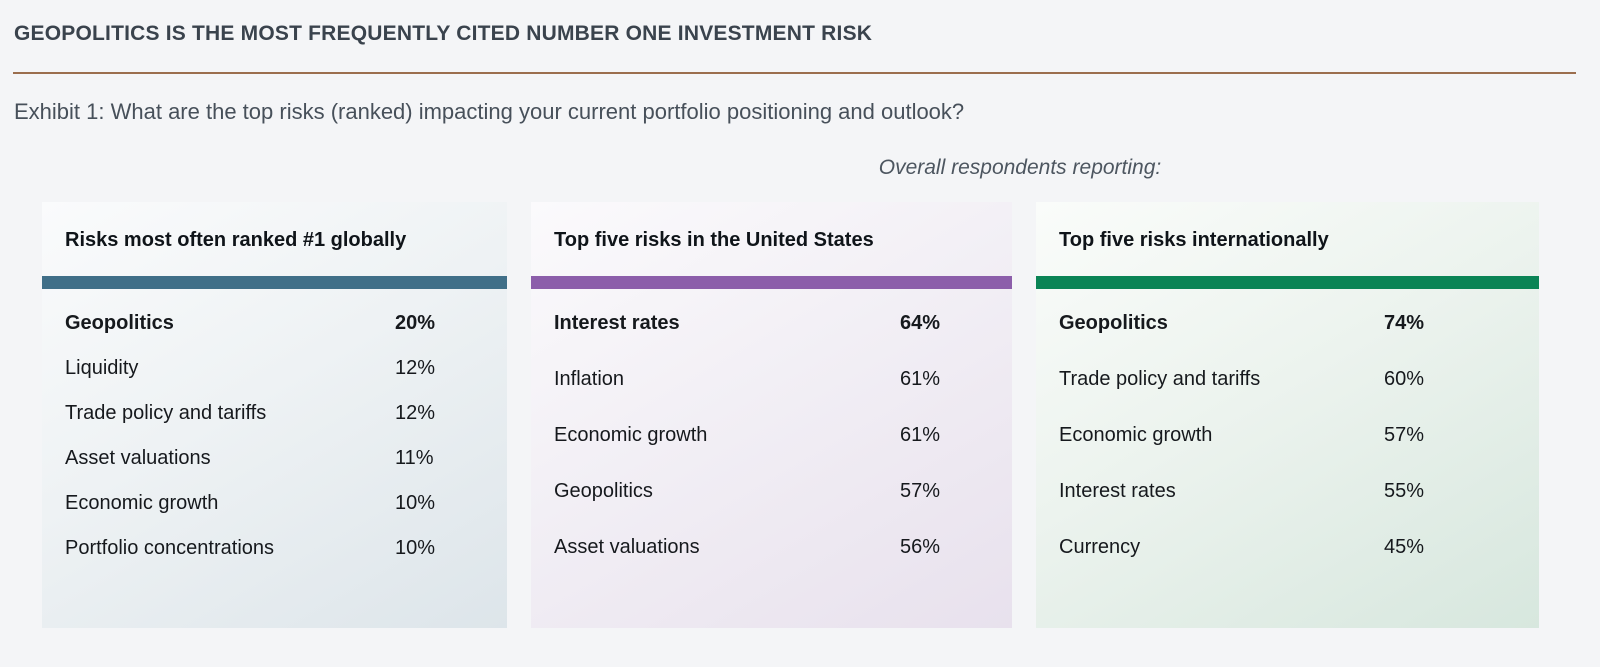  I want to click on panel-title: Risks most often ranked #1 globally, so click(236, 240).